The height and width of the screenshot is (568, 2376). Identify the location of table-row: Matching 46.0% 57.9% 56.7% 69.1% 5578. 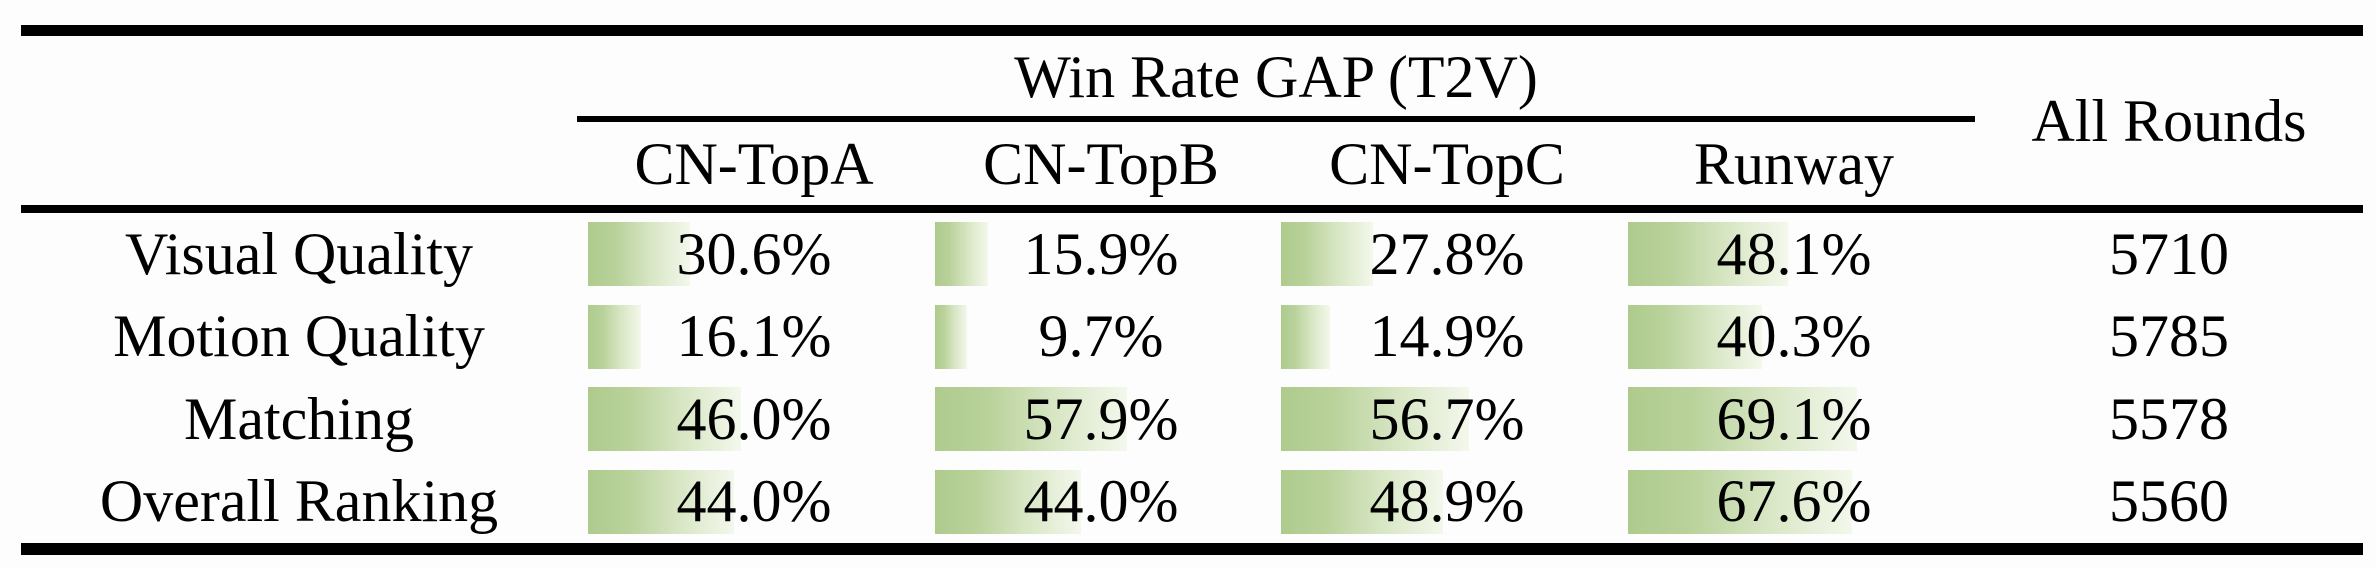
(1188, 419).